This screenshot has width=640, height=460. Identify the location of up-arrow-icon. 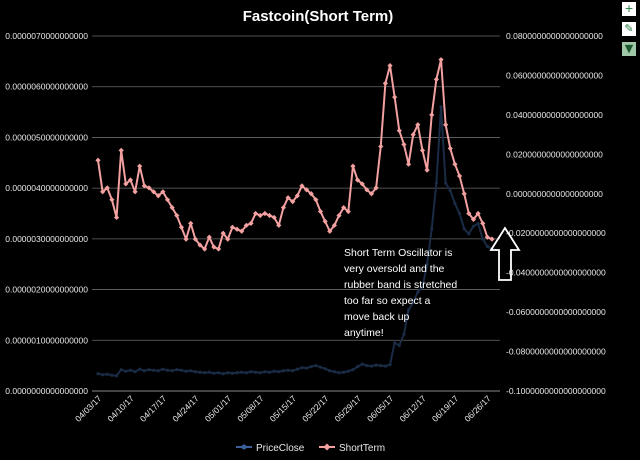
(505, 253).